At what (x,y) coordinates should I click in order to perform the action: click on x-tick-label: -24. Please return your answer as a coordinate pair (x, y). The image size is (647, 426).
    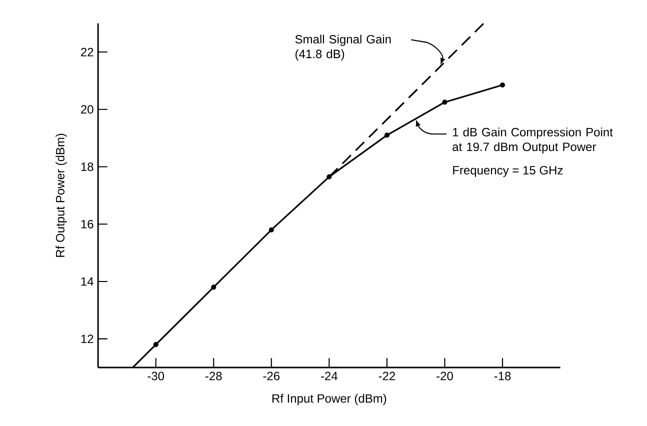
    Looking at the image, I should click on (329, 376).